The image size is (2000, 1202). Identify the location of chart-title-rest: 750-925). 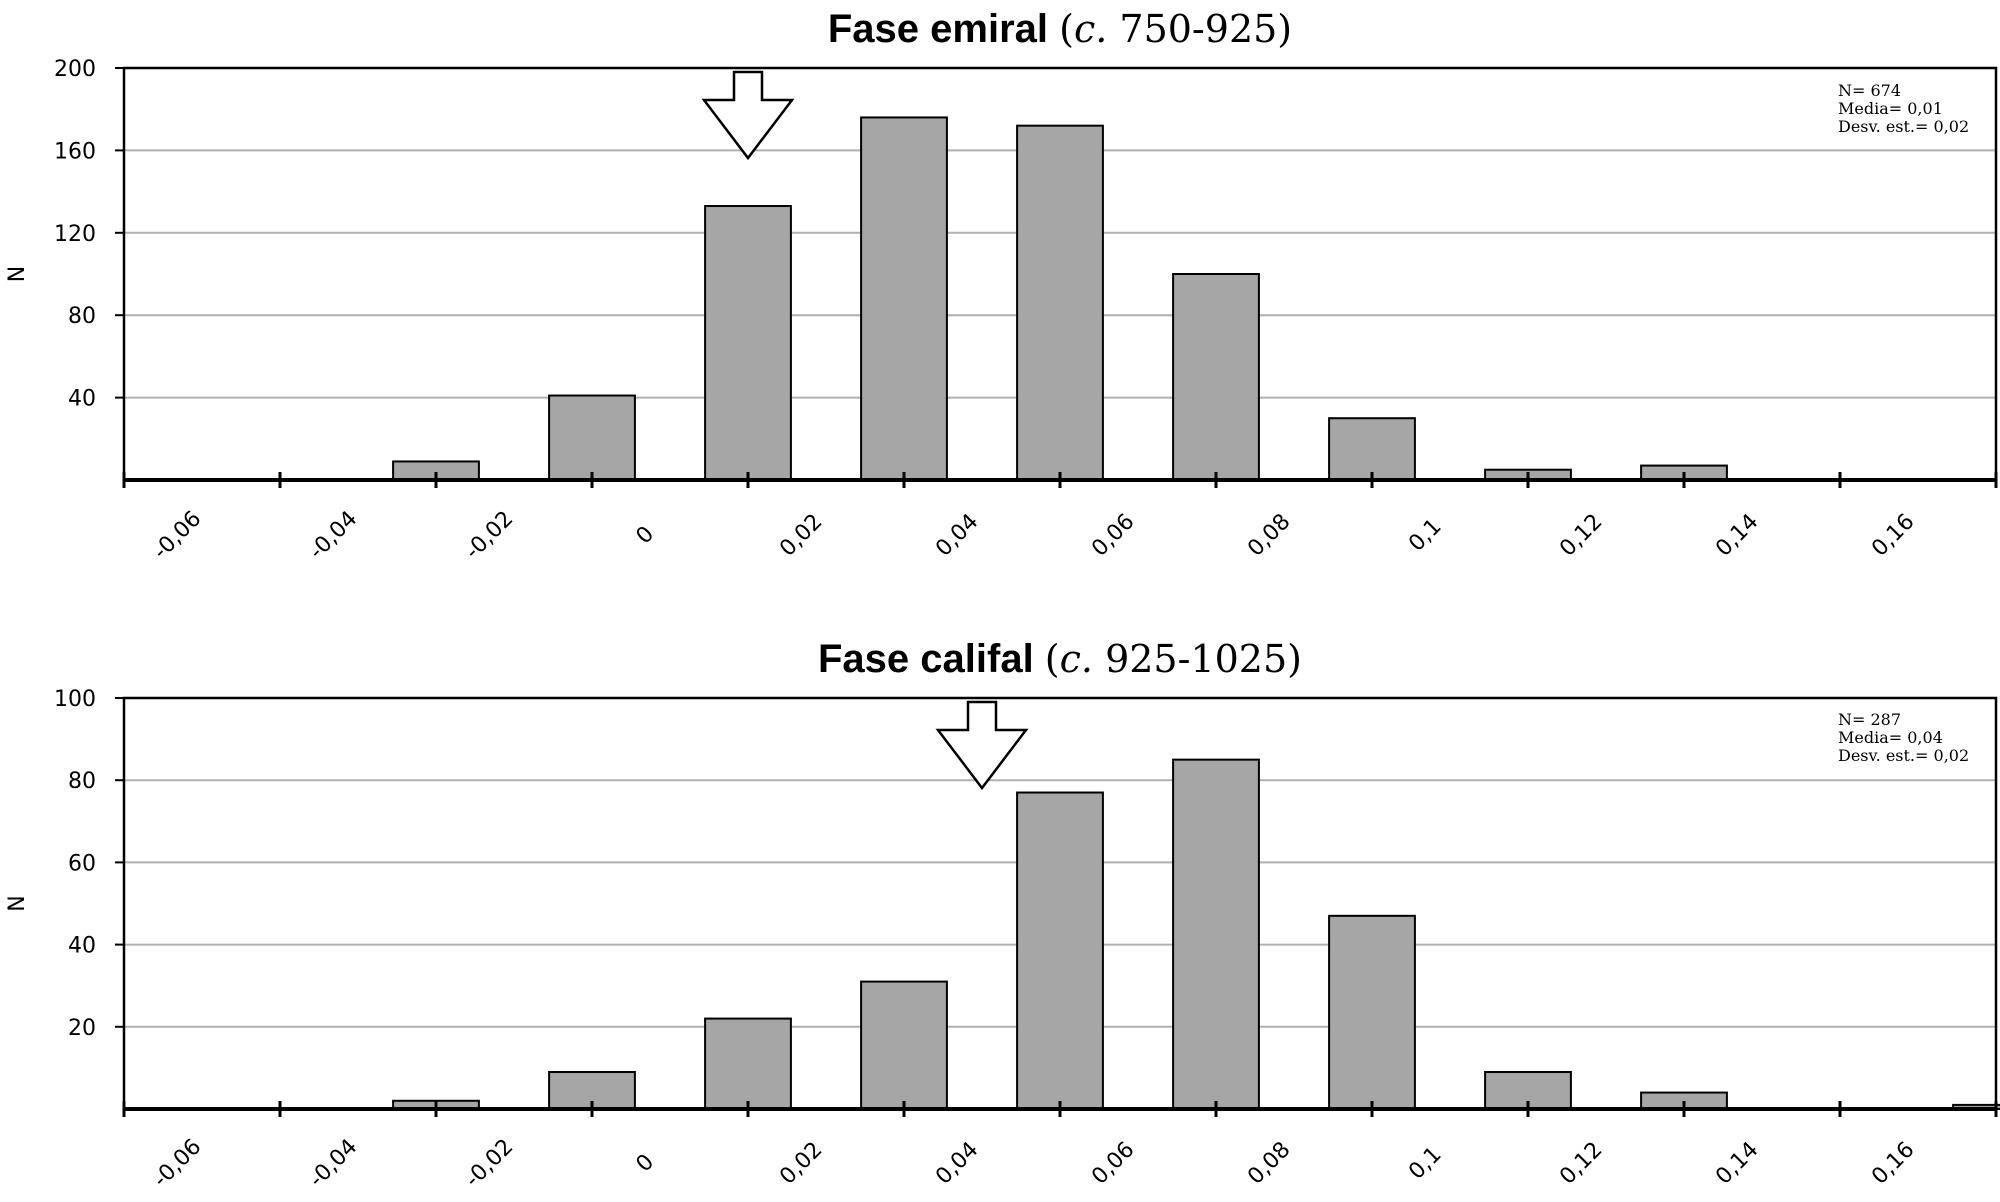
(1199, 29).